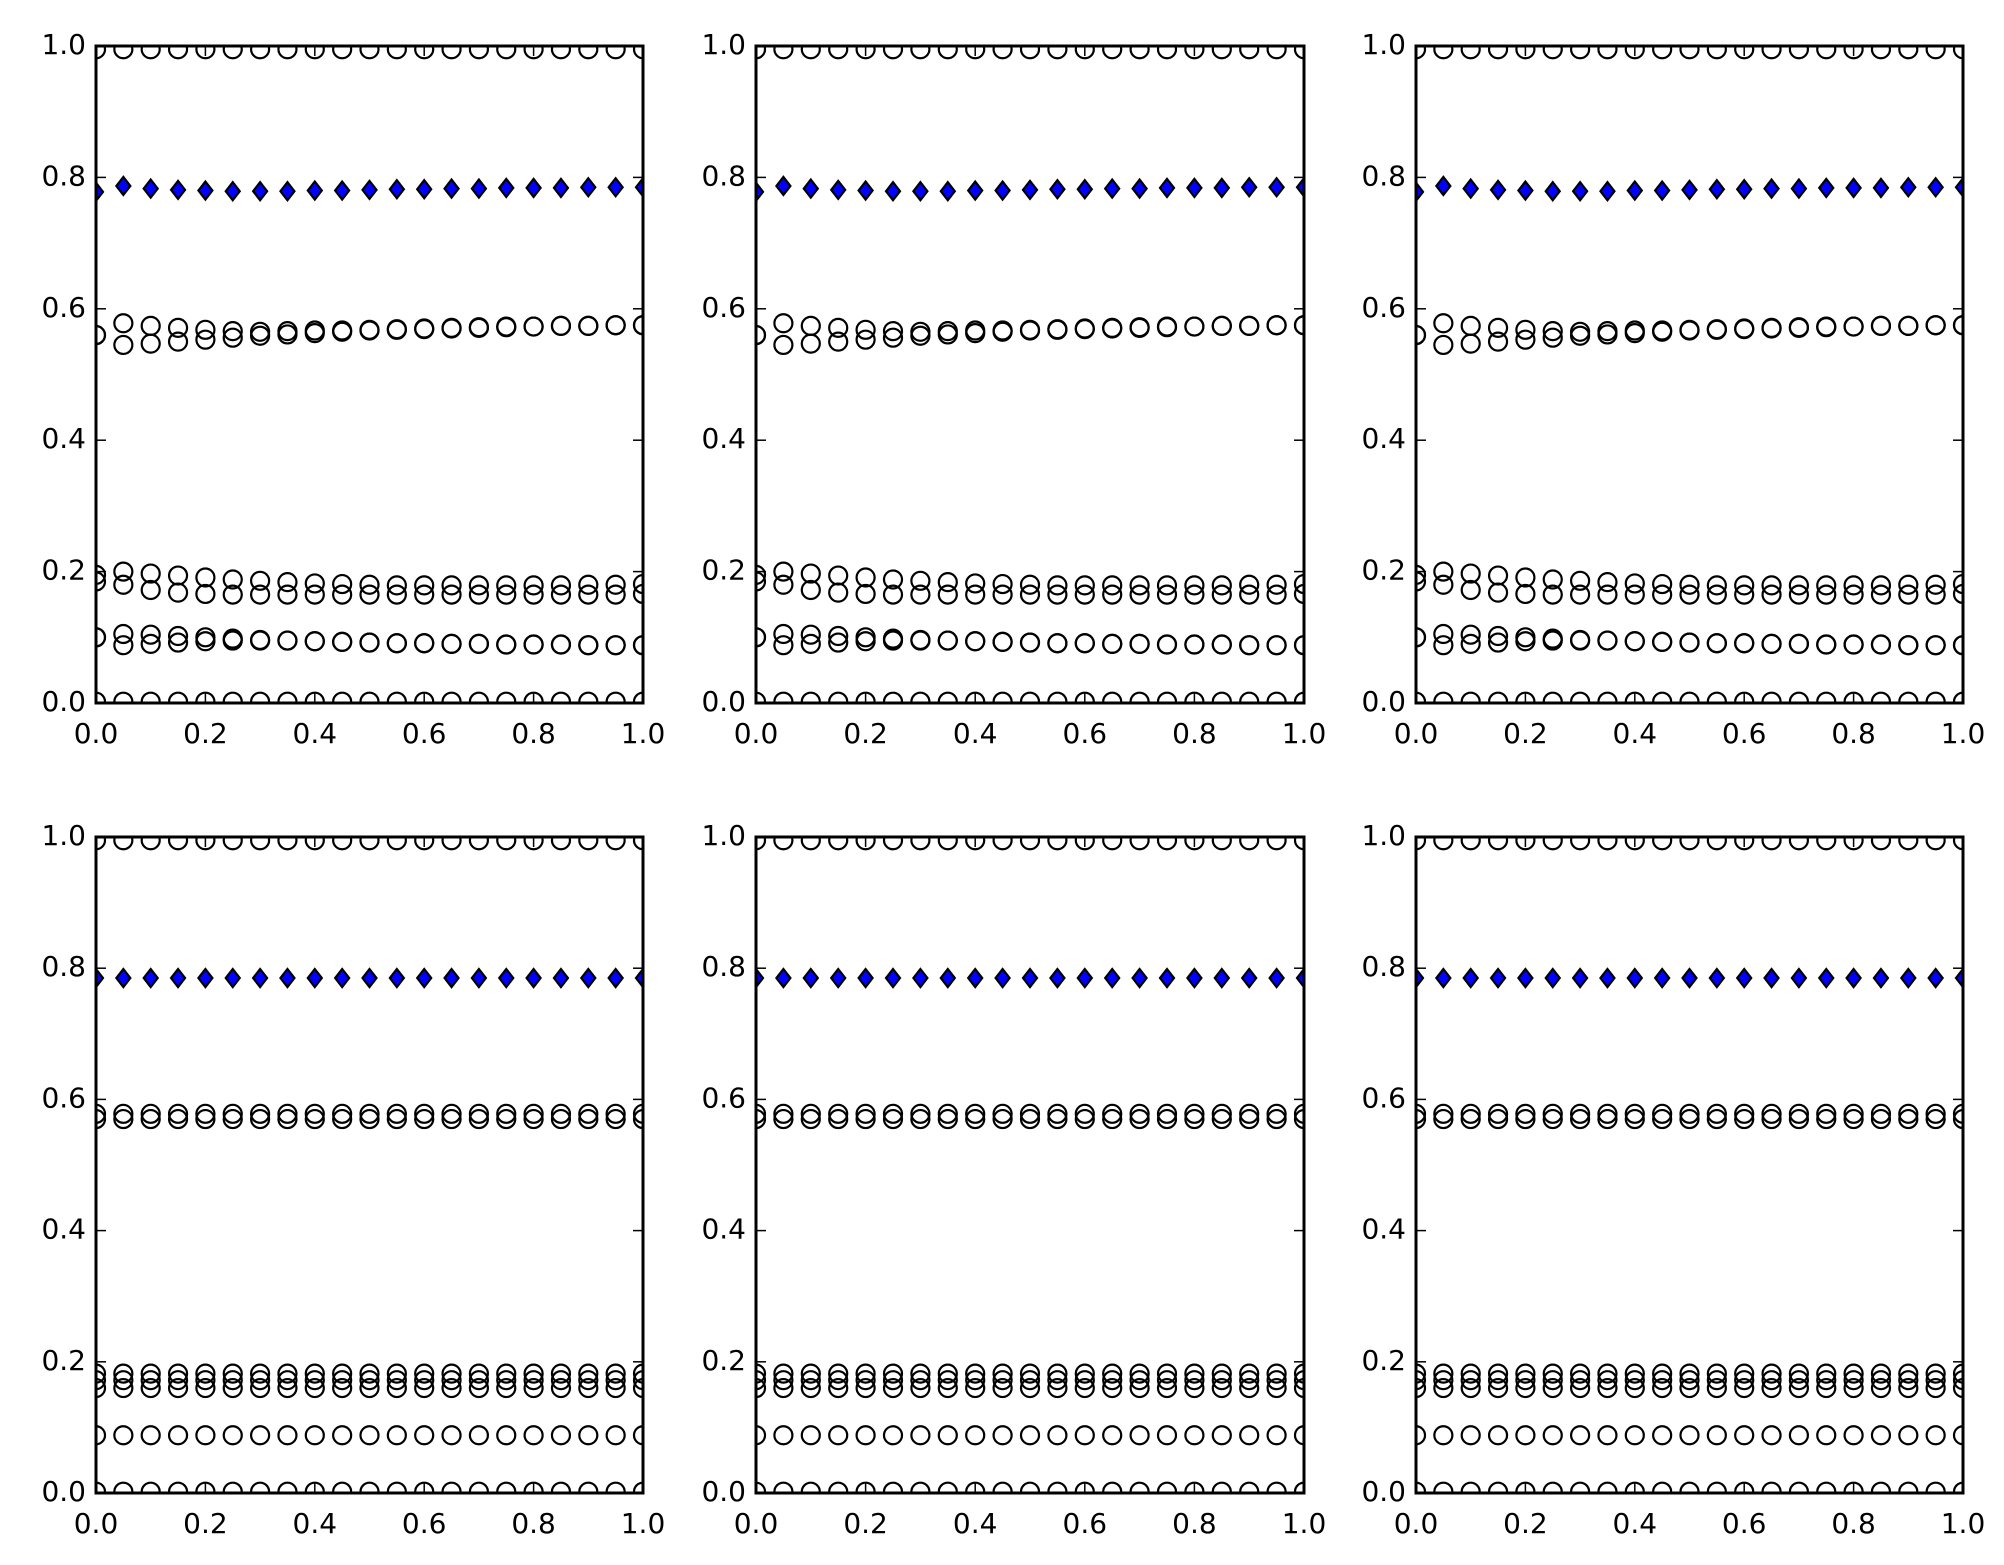 The image size is (2004, 1565). I want to click on x-tick-label: 0.0, so click(1416, 1523).